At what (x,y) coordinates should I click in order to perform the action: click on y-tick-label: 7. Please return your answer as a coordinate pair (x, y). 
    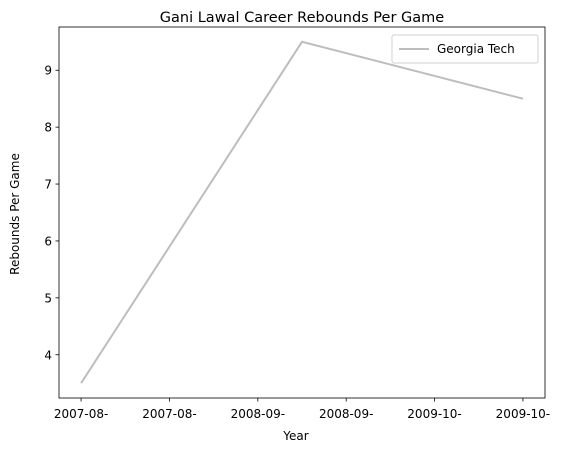
    Looking at the image, I should click on (48, 185).